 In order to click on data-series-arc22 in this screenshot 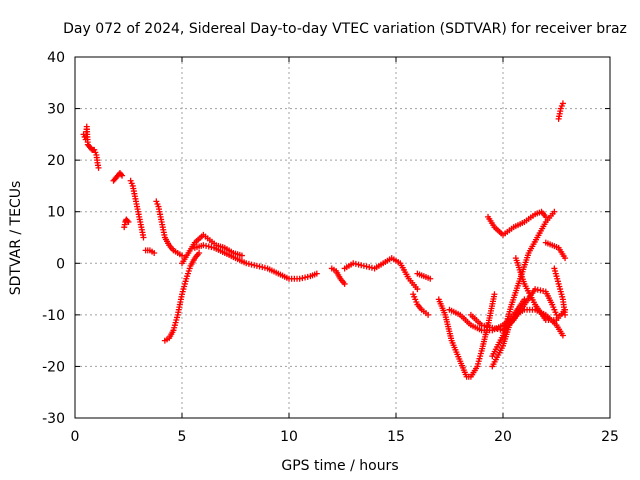, I will do `click(560, 291)`.